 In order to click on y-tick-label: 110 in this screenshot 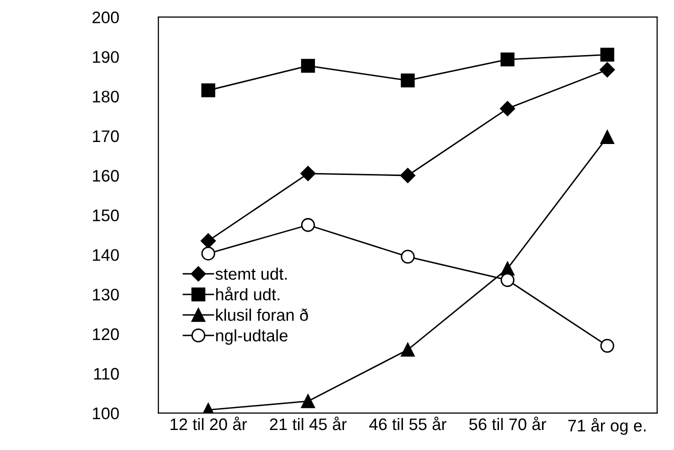, I will do `click(106, 374)`.